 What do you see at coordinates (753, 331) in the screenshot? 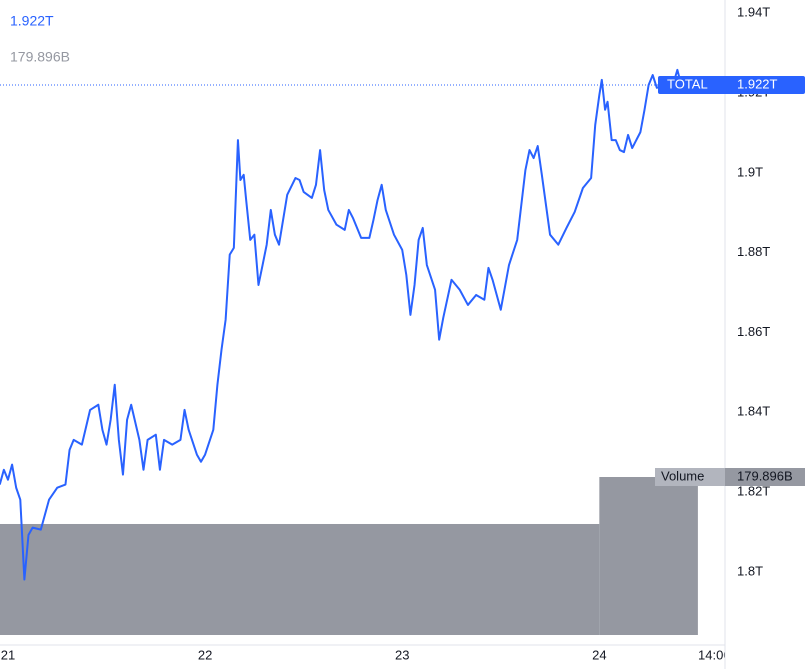
I see `y-tick-label: 1.86T` at bounding box center [753, 331].